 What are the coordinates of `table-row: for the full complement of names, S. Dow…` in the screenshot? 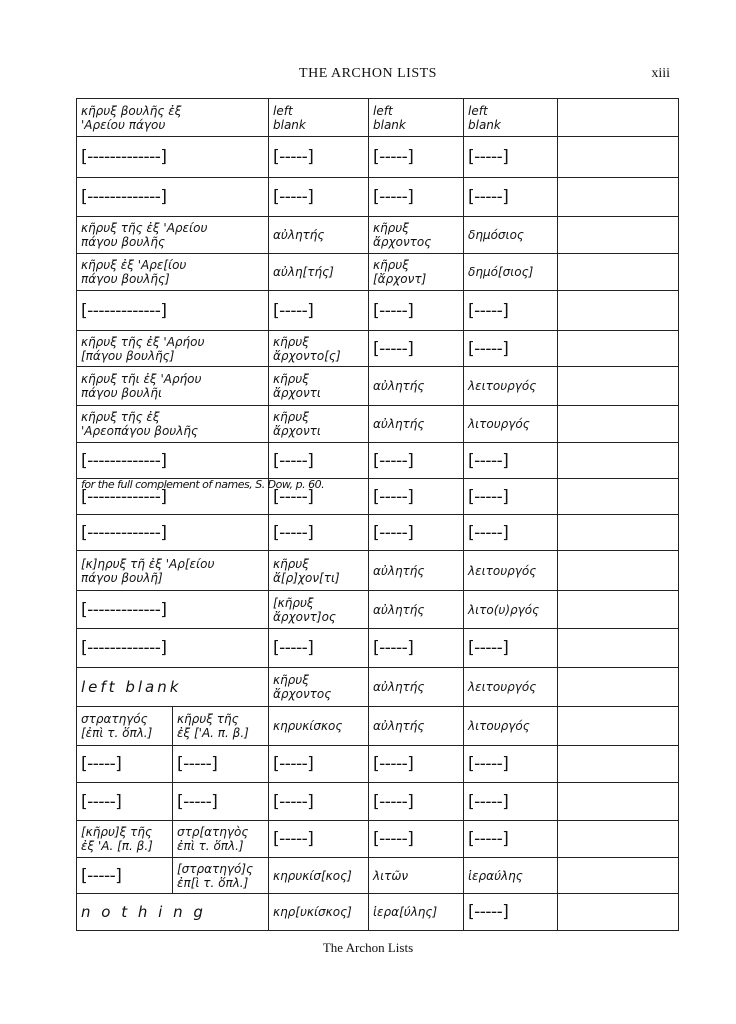 It's located at (377, 496).